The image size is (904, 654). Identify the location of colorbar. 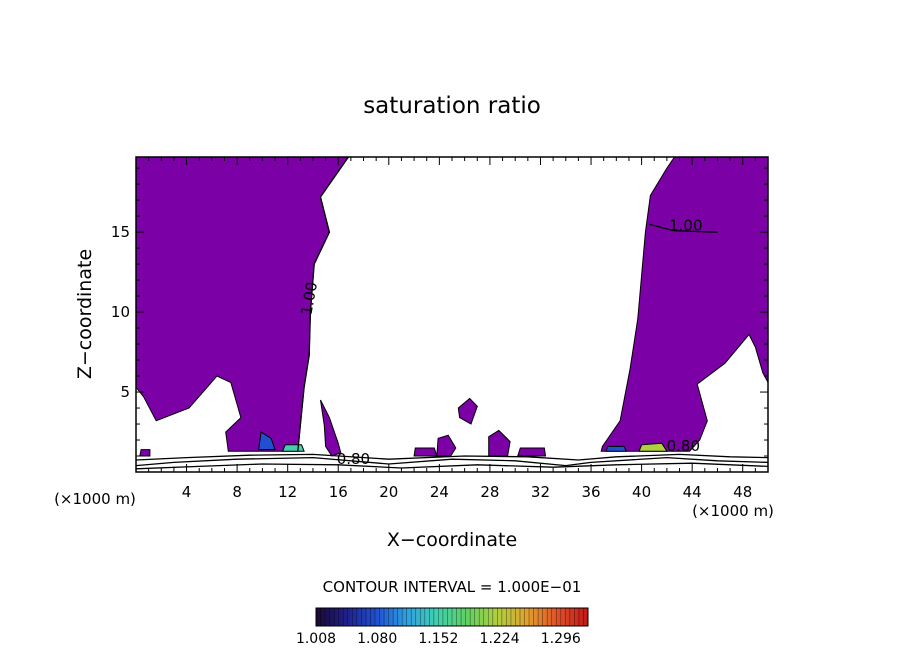
(452, 617).